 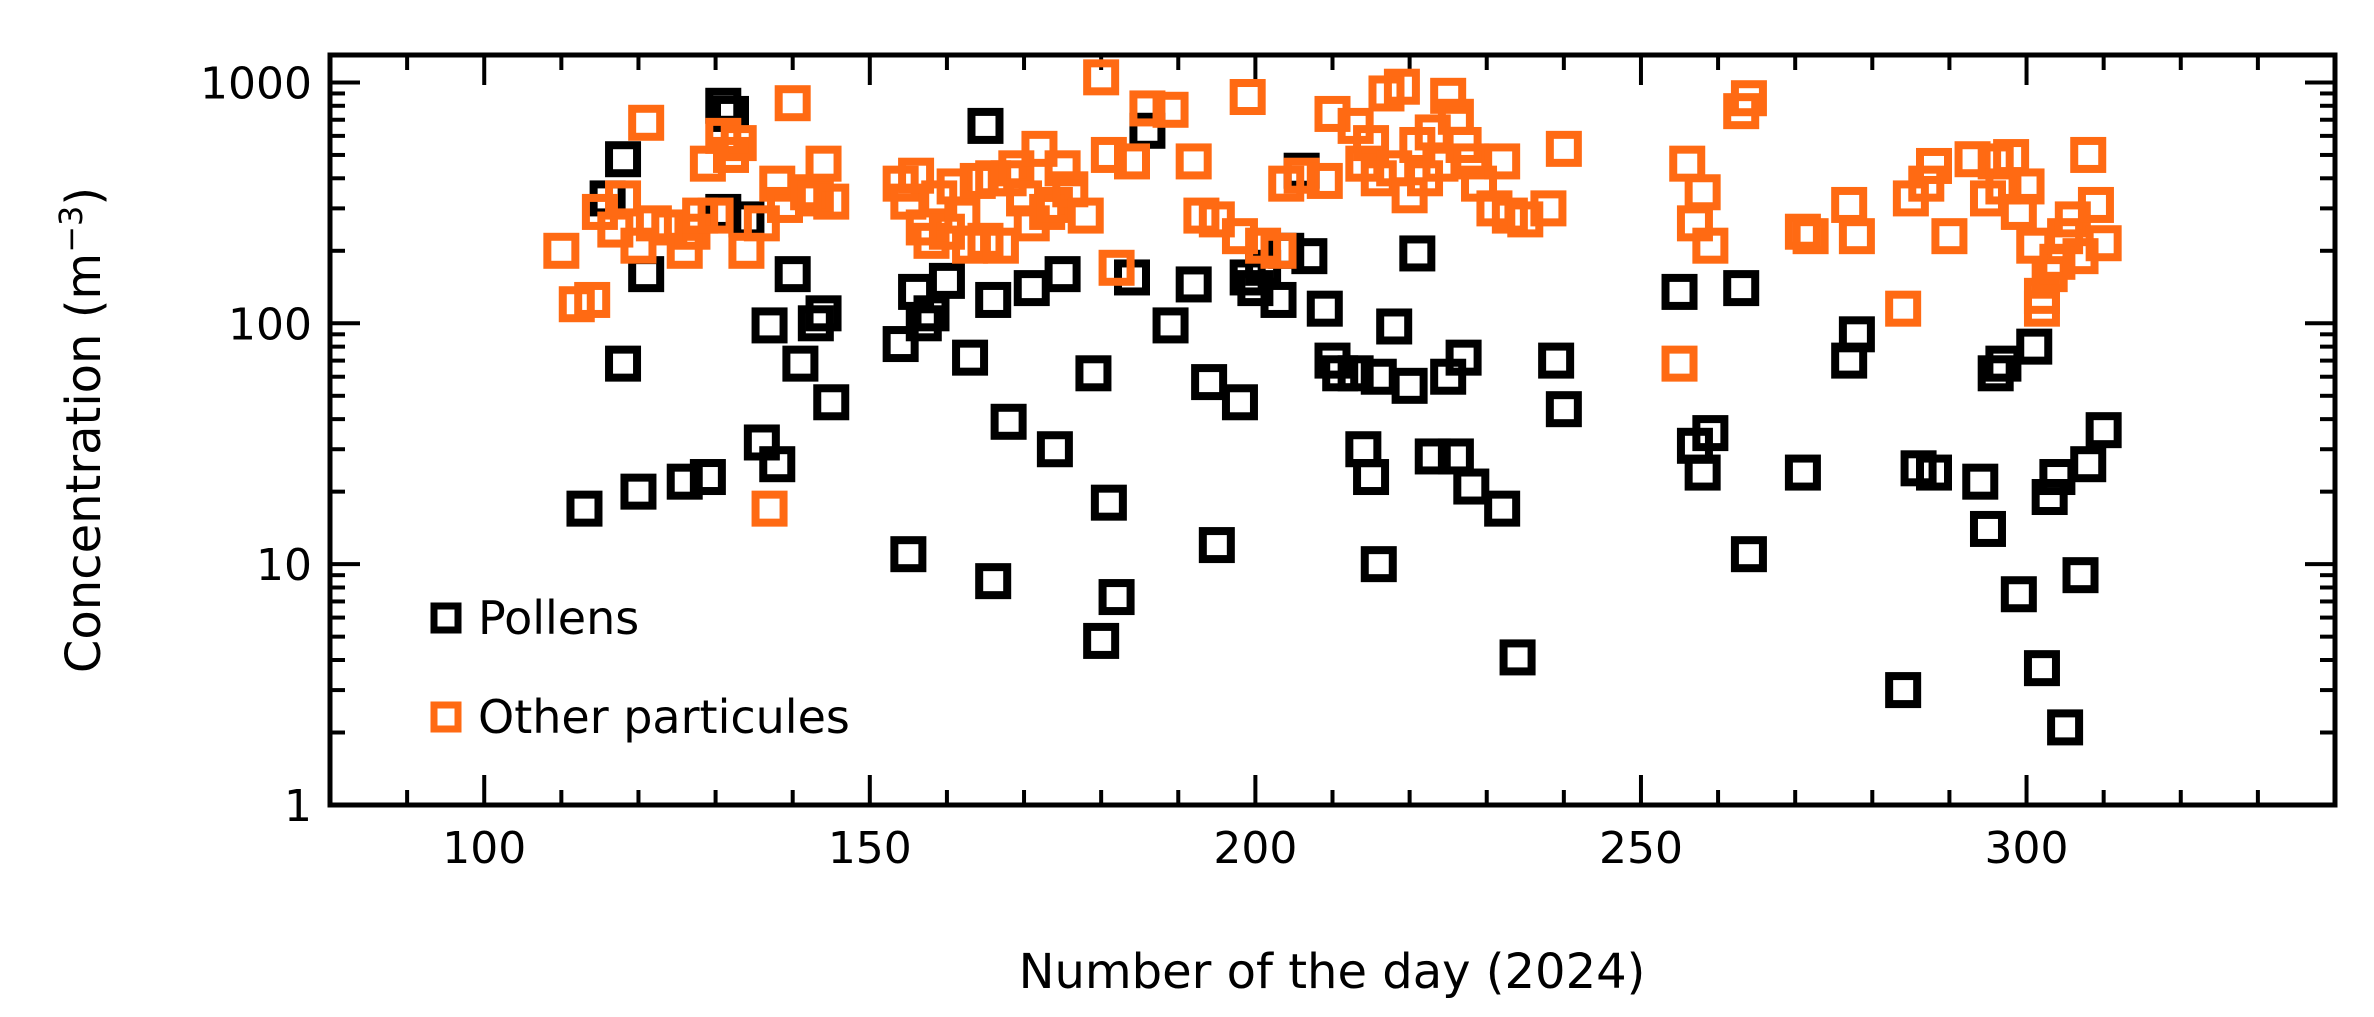 I want to click on y-axis-title-text: Concentration (m, so click(x=84, y=463).